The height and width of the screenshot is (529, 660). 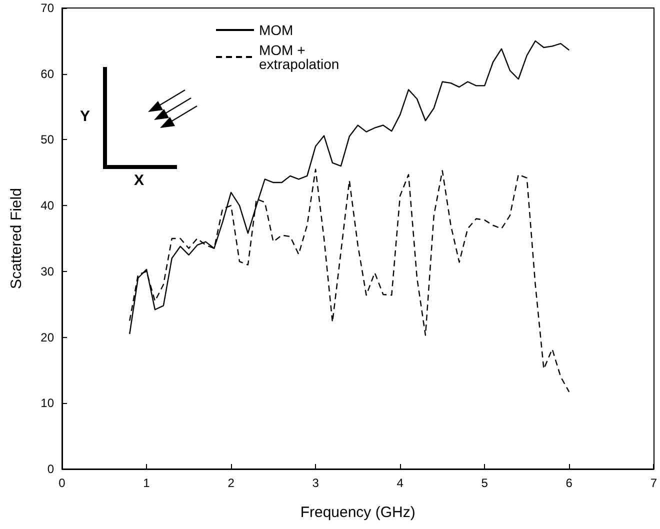 What do you see at coordinates (146, 483) in the screenshot?
I see `x-tick-label: 1` at bounding box center [146, 483].